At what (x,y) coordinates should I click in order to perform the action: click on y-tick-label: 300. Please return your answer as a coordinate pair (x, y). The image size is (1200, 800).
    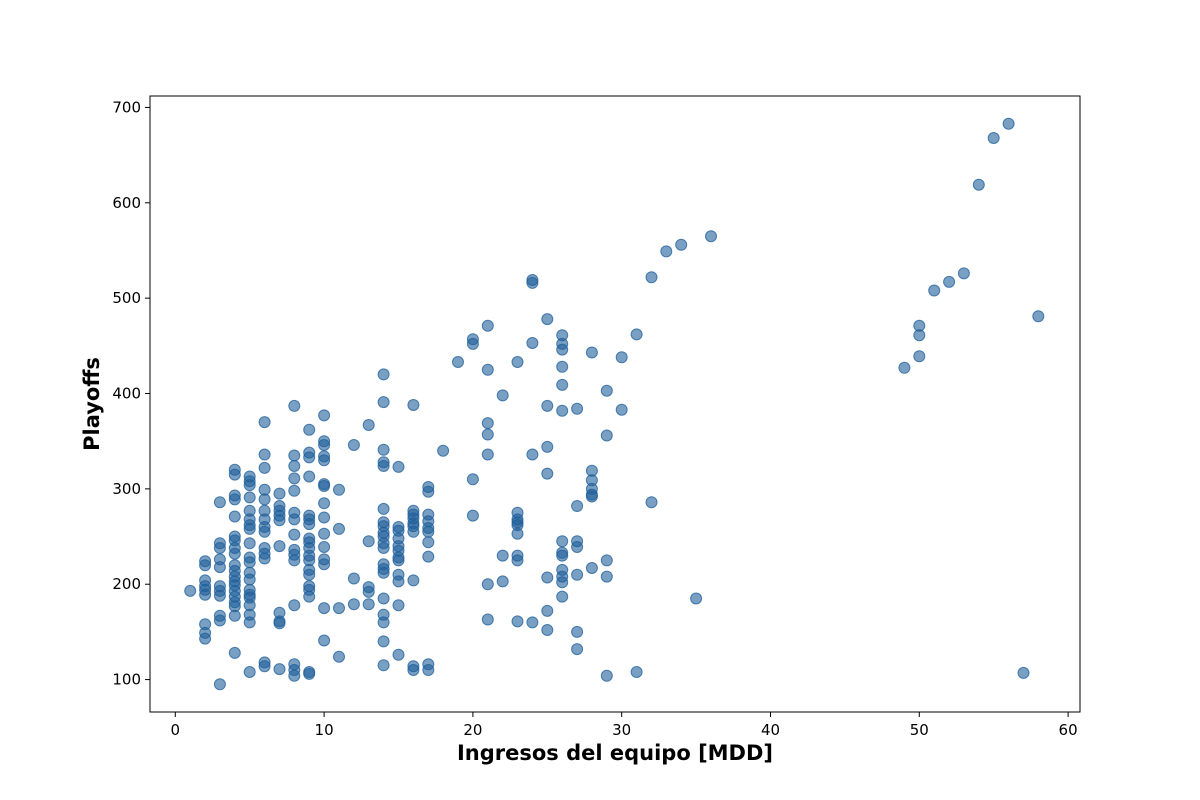
    Looking at the image, I should click on (126, 489).